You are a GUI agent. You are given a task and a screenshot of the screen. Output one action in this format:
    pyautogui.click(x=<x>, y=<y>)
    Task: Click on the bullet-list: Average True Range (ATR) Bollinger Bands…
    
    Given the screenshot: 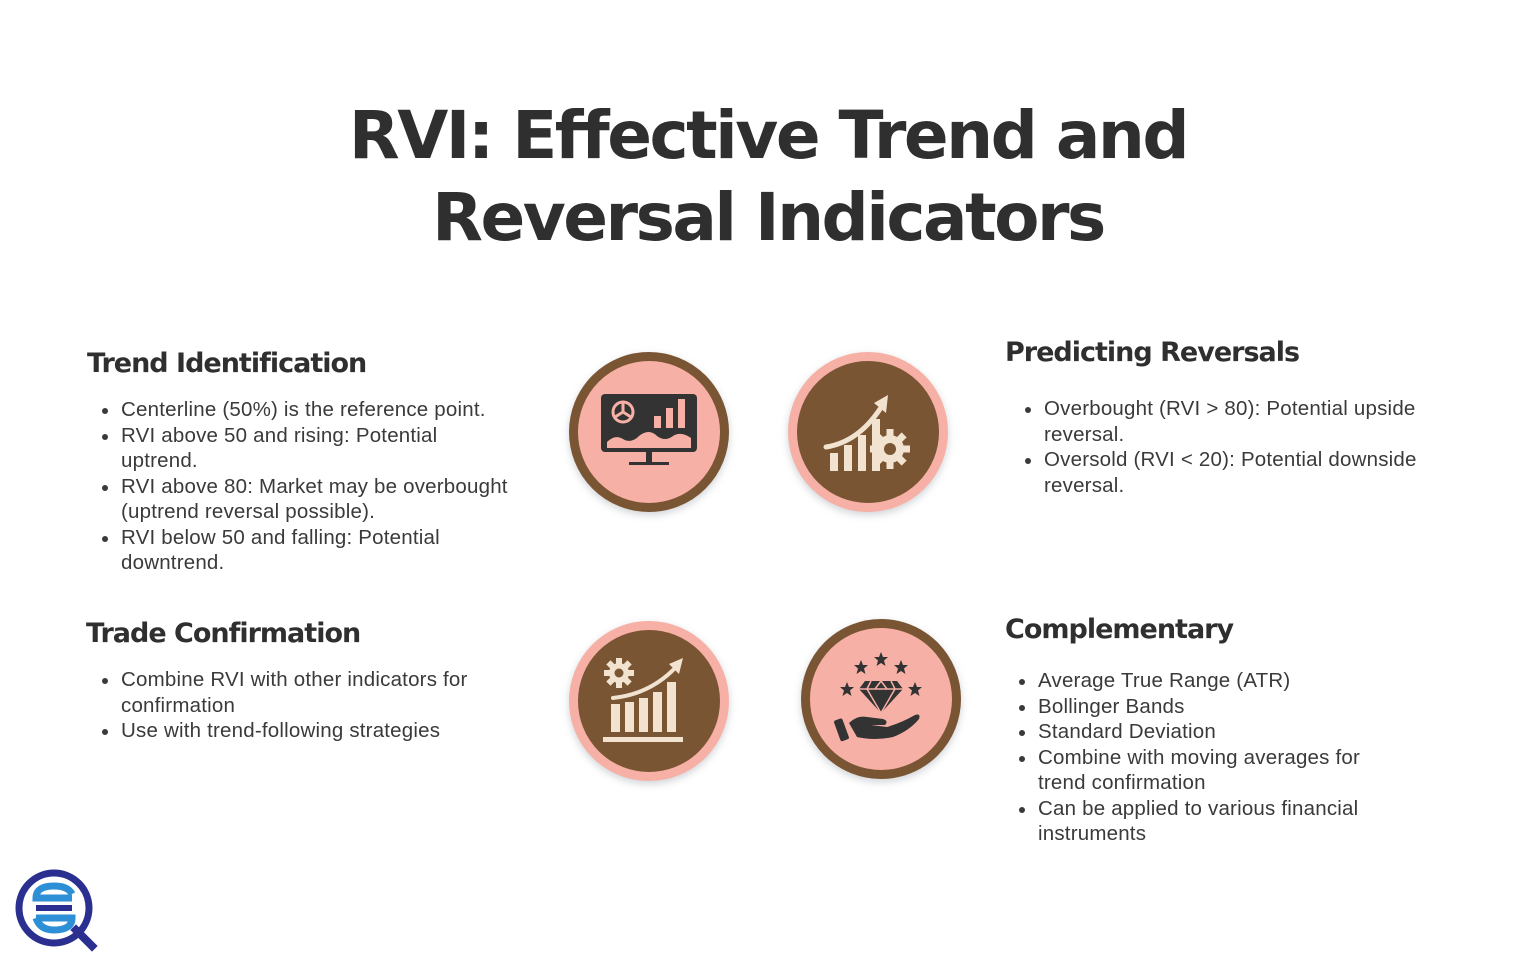 What is the action you would take?
    pyautogui.click(x=1215, y=757)
    